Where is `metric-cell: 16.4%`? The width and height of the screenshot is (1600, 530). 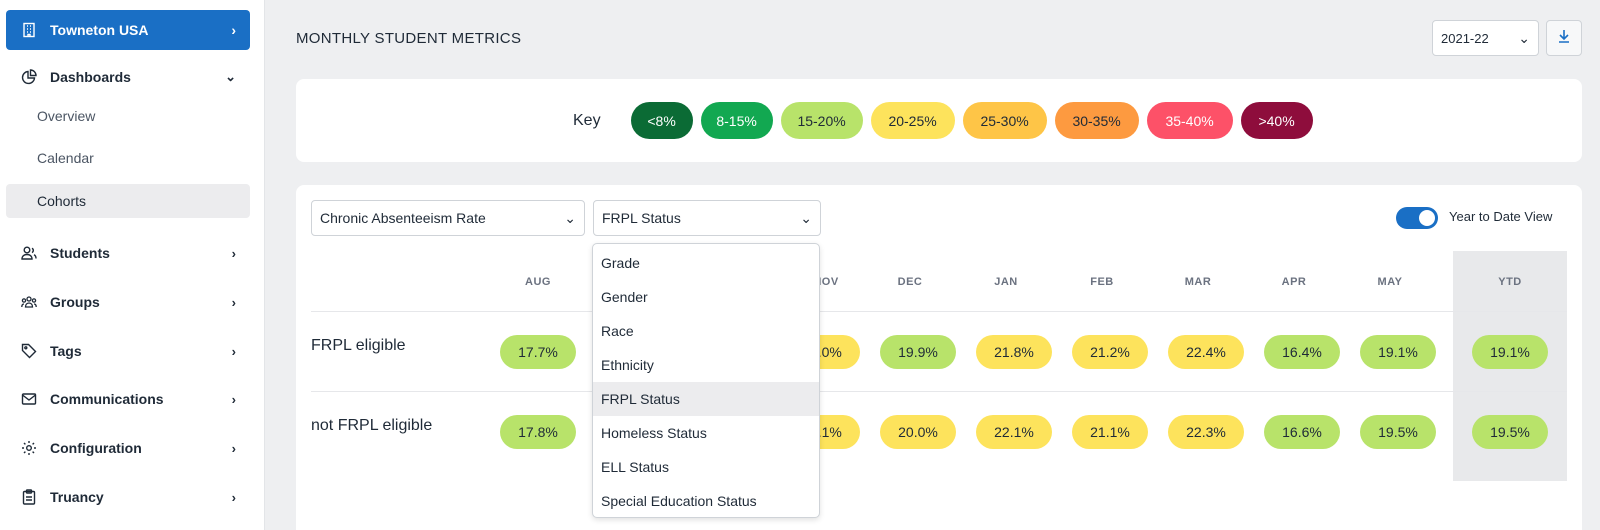 metric-cell: 16.4% is located at coordinates (1302, 352).